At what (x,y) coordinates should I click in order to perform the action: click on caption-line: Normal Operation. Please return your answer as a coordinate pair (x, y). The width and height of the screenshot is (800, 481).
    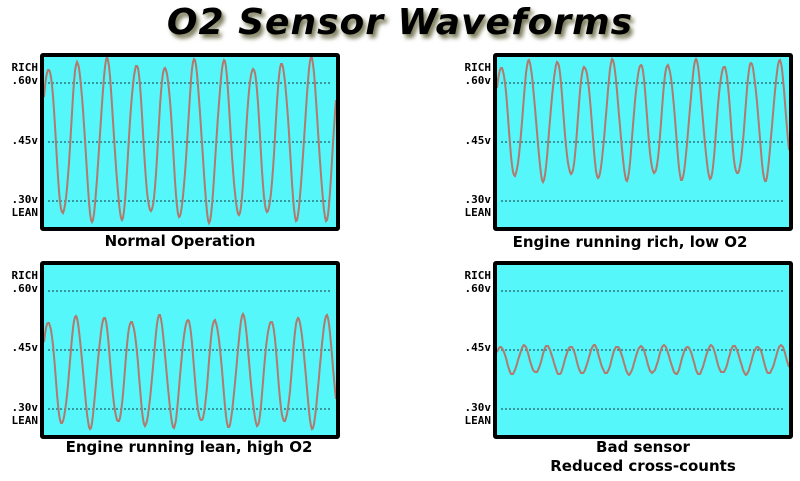
    Looking at the image, I should click on (180, 241).